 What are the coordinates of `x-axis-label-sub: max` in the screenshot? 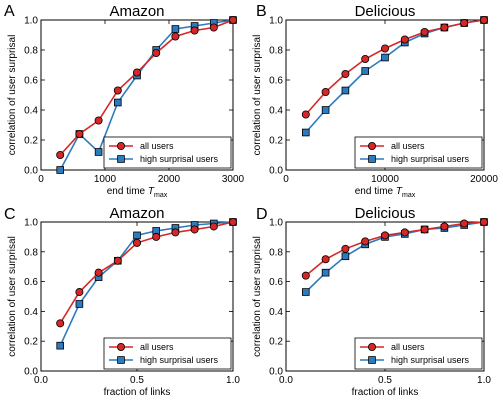 It's located at (409, 195).